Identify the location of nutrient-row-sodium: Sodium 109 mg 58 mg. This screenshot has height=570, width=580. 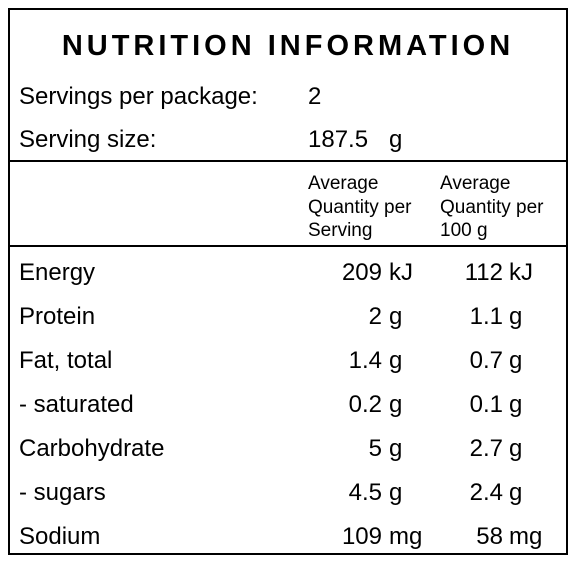
(288, 537).